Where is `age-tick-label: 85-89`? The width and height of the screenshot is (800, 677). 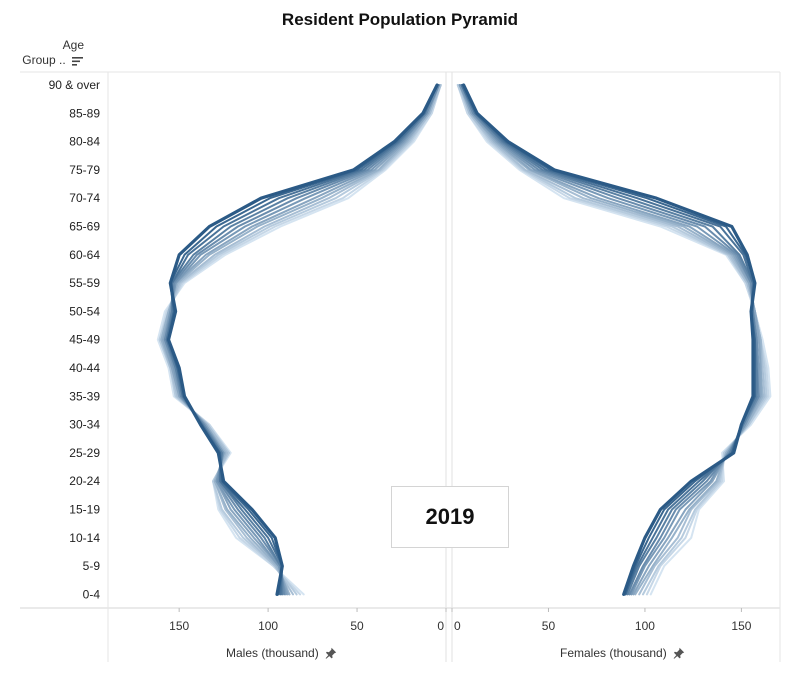 age-tick-label: 85-89 is located at coordinates (84, 113).